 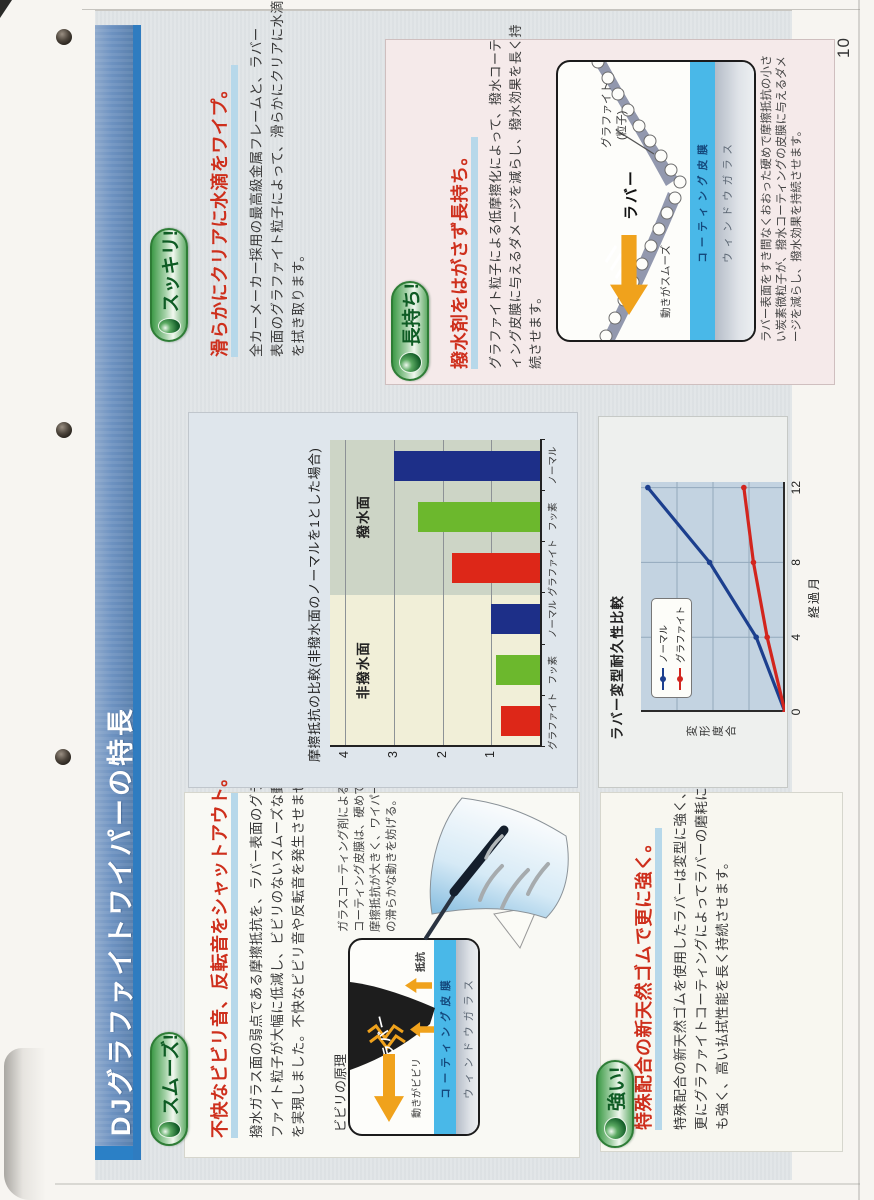 I want to click on text-line: 摩擦抵抗が大きく、ワイパー, so click(x=376, y=857).